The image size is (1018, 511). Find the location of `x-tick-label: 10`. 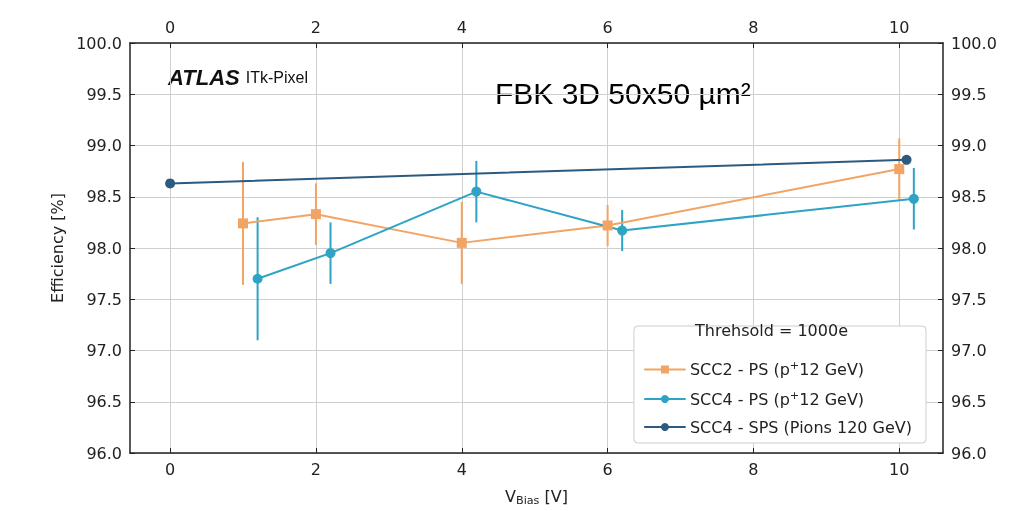

x-tick-label: 10 is located at coordinates (899, 469).